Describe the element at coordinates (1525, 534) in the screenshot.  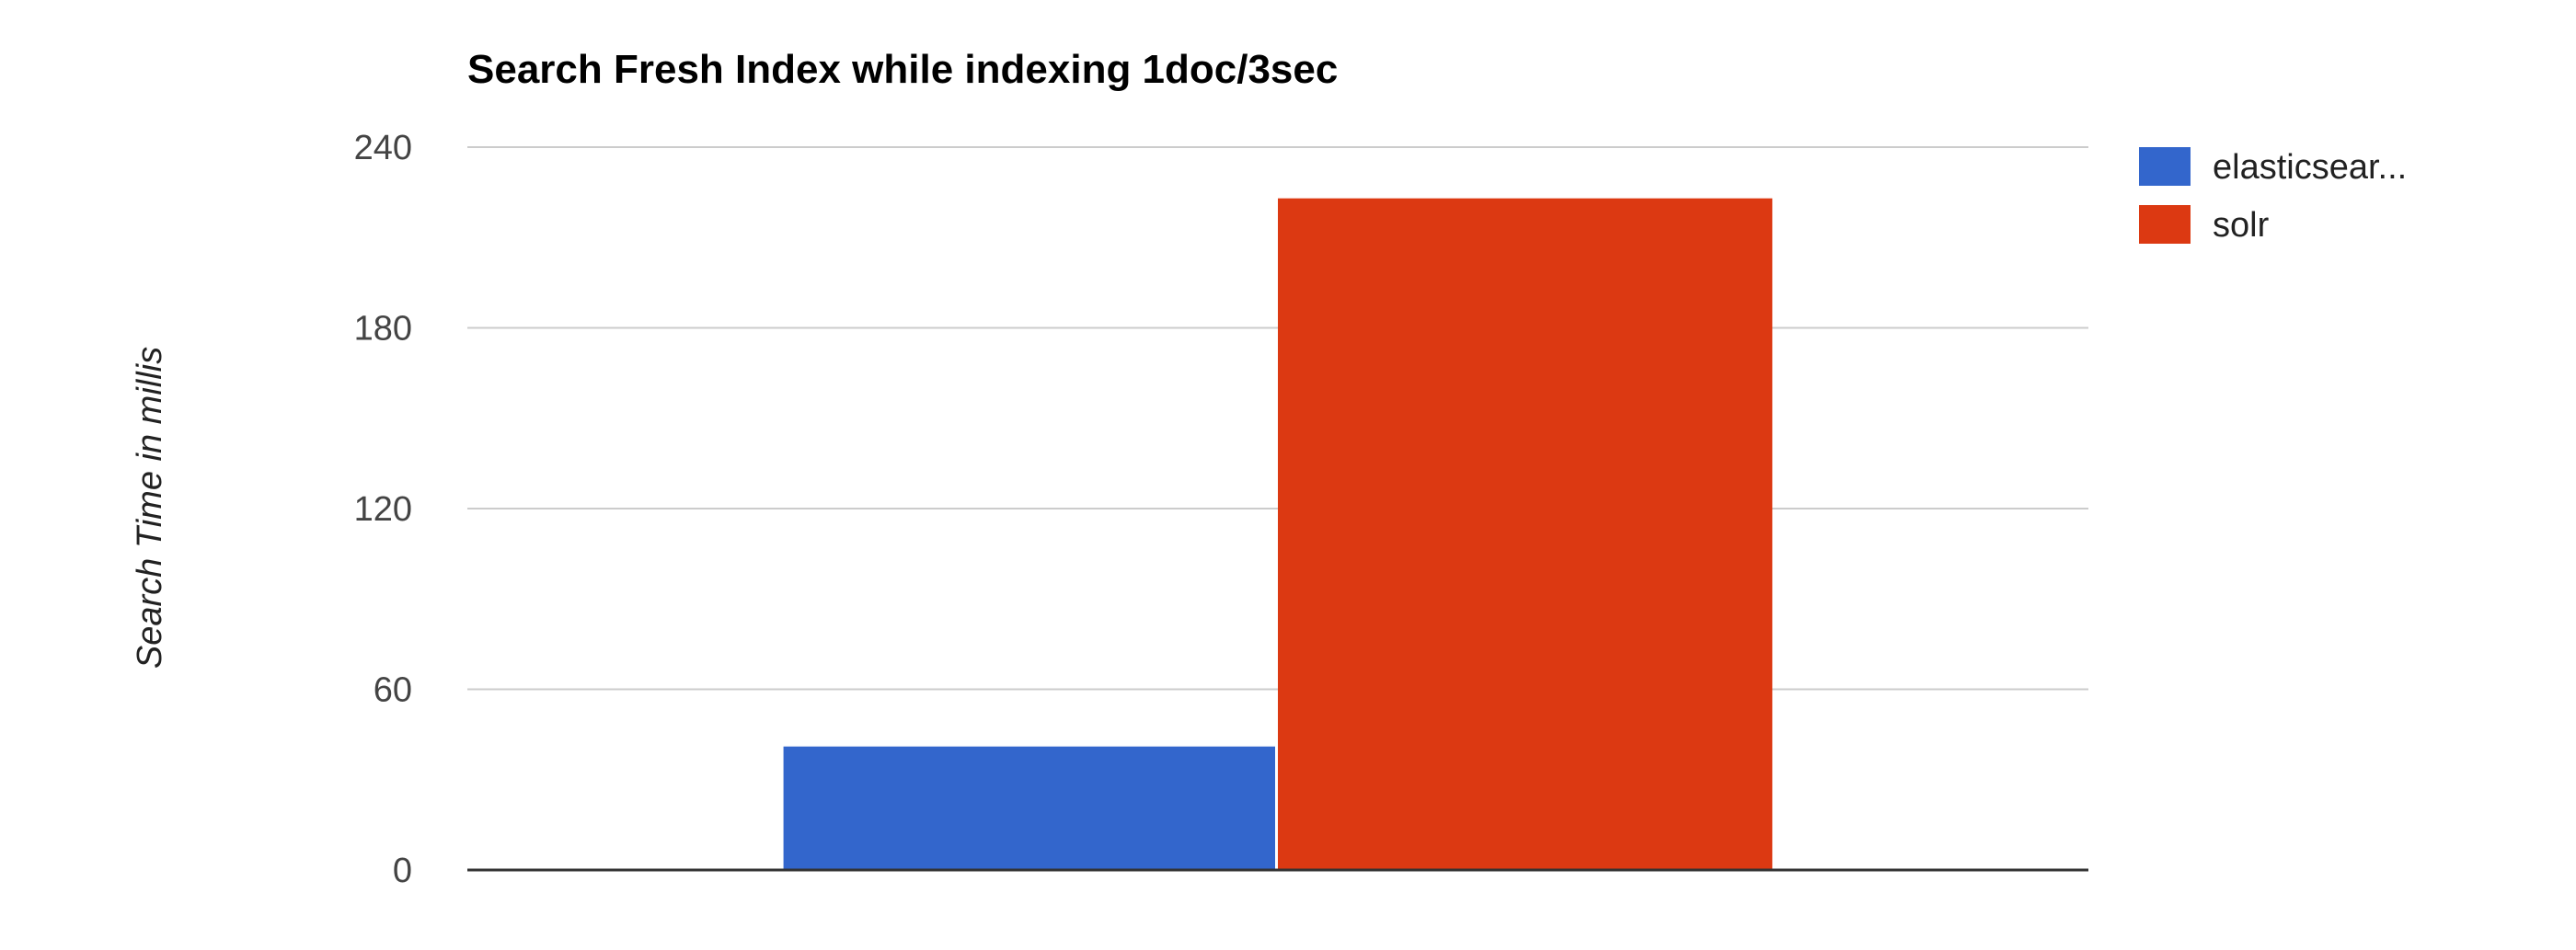
I see `bar-solr` at that location.